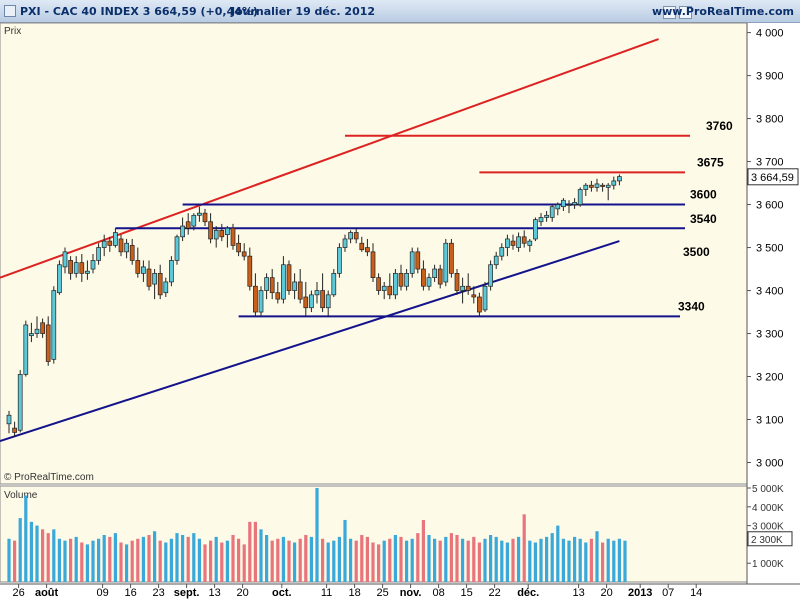 This screenshot has width=800, height=600. Describe the element at coordinates (49, 477) in the screenshot. I see `copyright-label: © ProRealTime.com` at that location.